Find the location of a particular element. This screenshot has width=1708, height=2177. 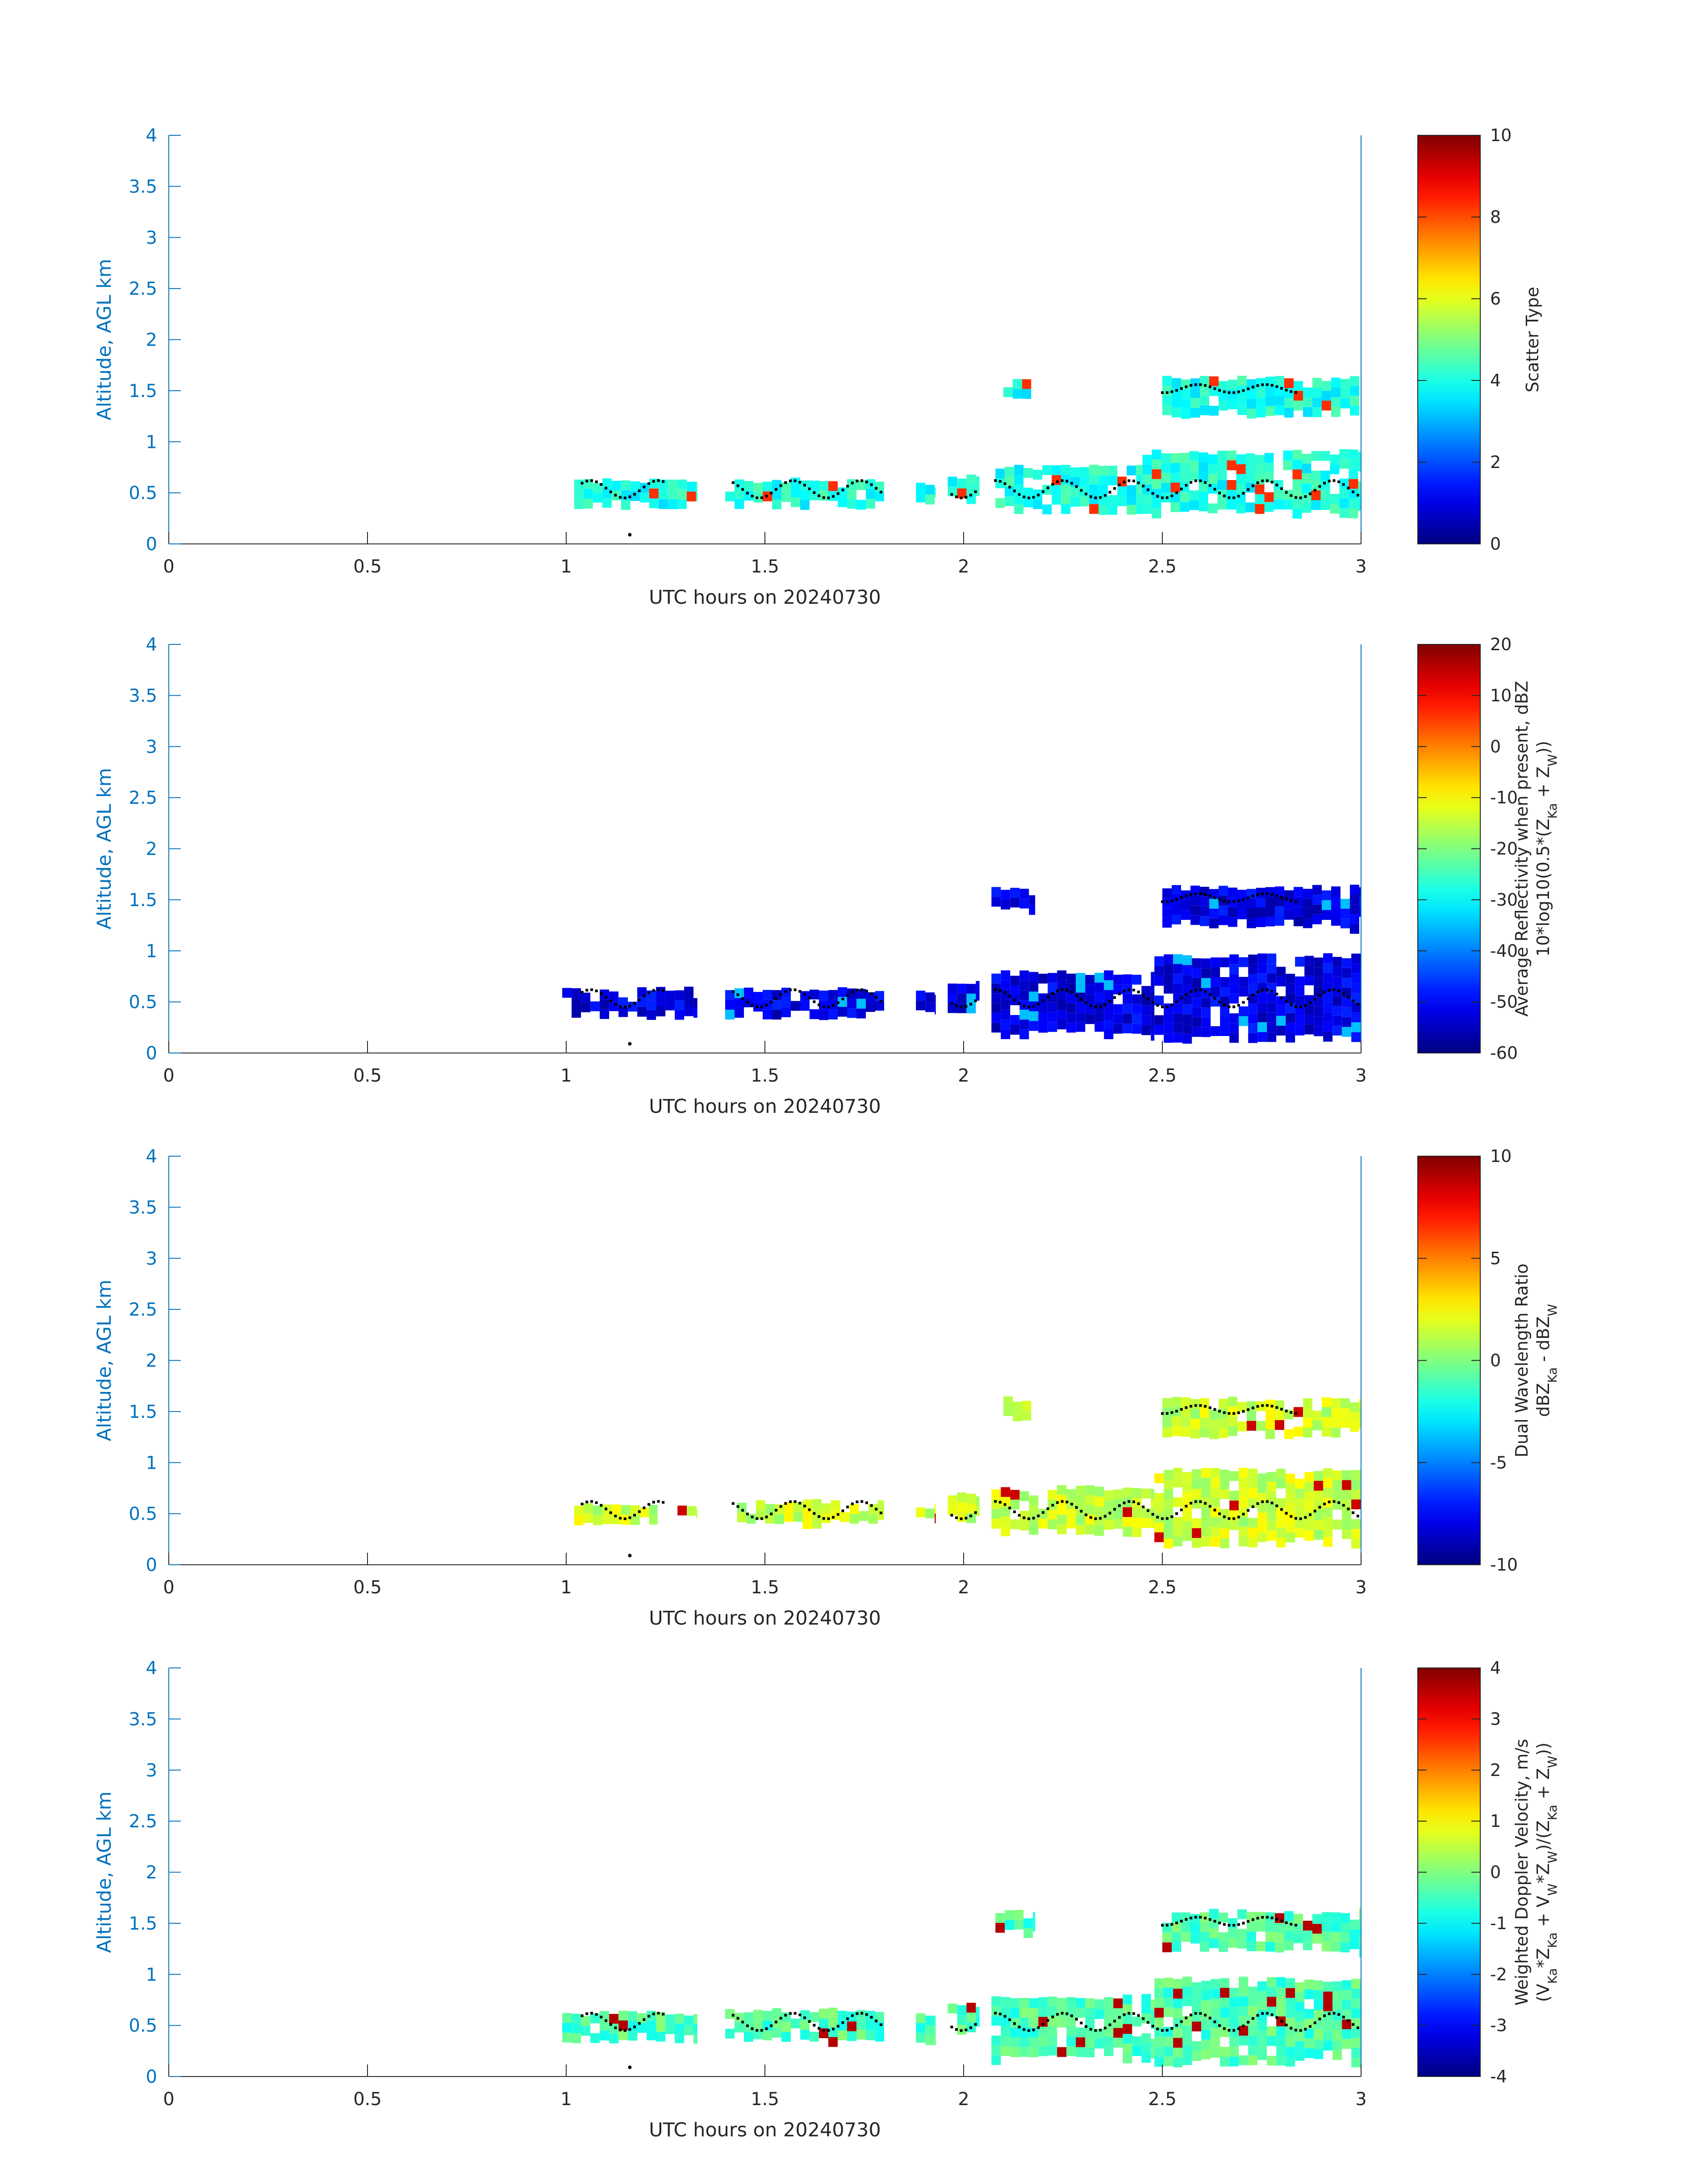

colorbar-gradient is located at coordinates (1449, 848).